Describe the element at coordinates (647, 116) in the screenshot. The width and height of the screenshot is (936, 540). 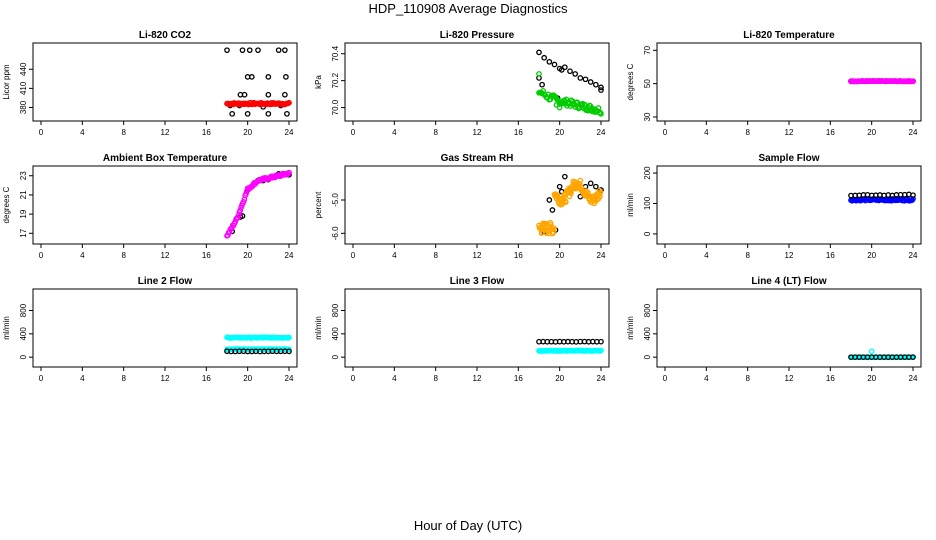
I see `y-tick-label: 30` at that location.